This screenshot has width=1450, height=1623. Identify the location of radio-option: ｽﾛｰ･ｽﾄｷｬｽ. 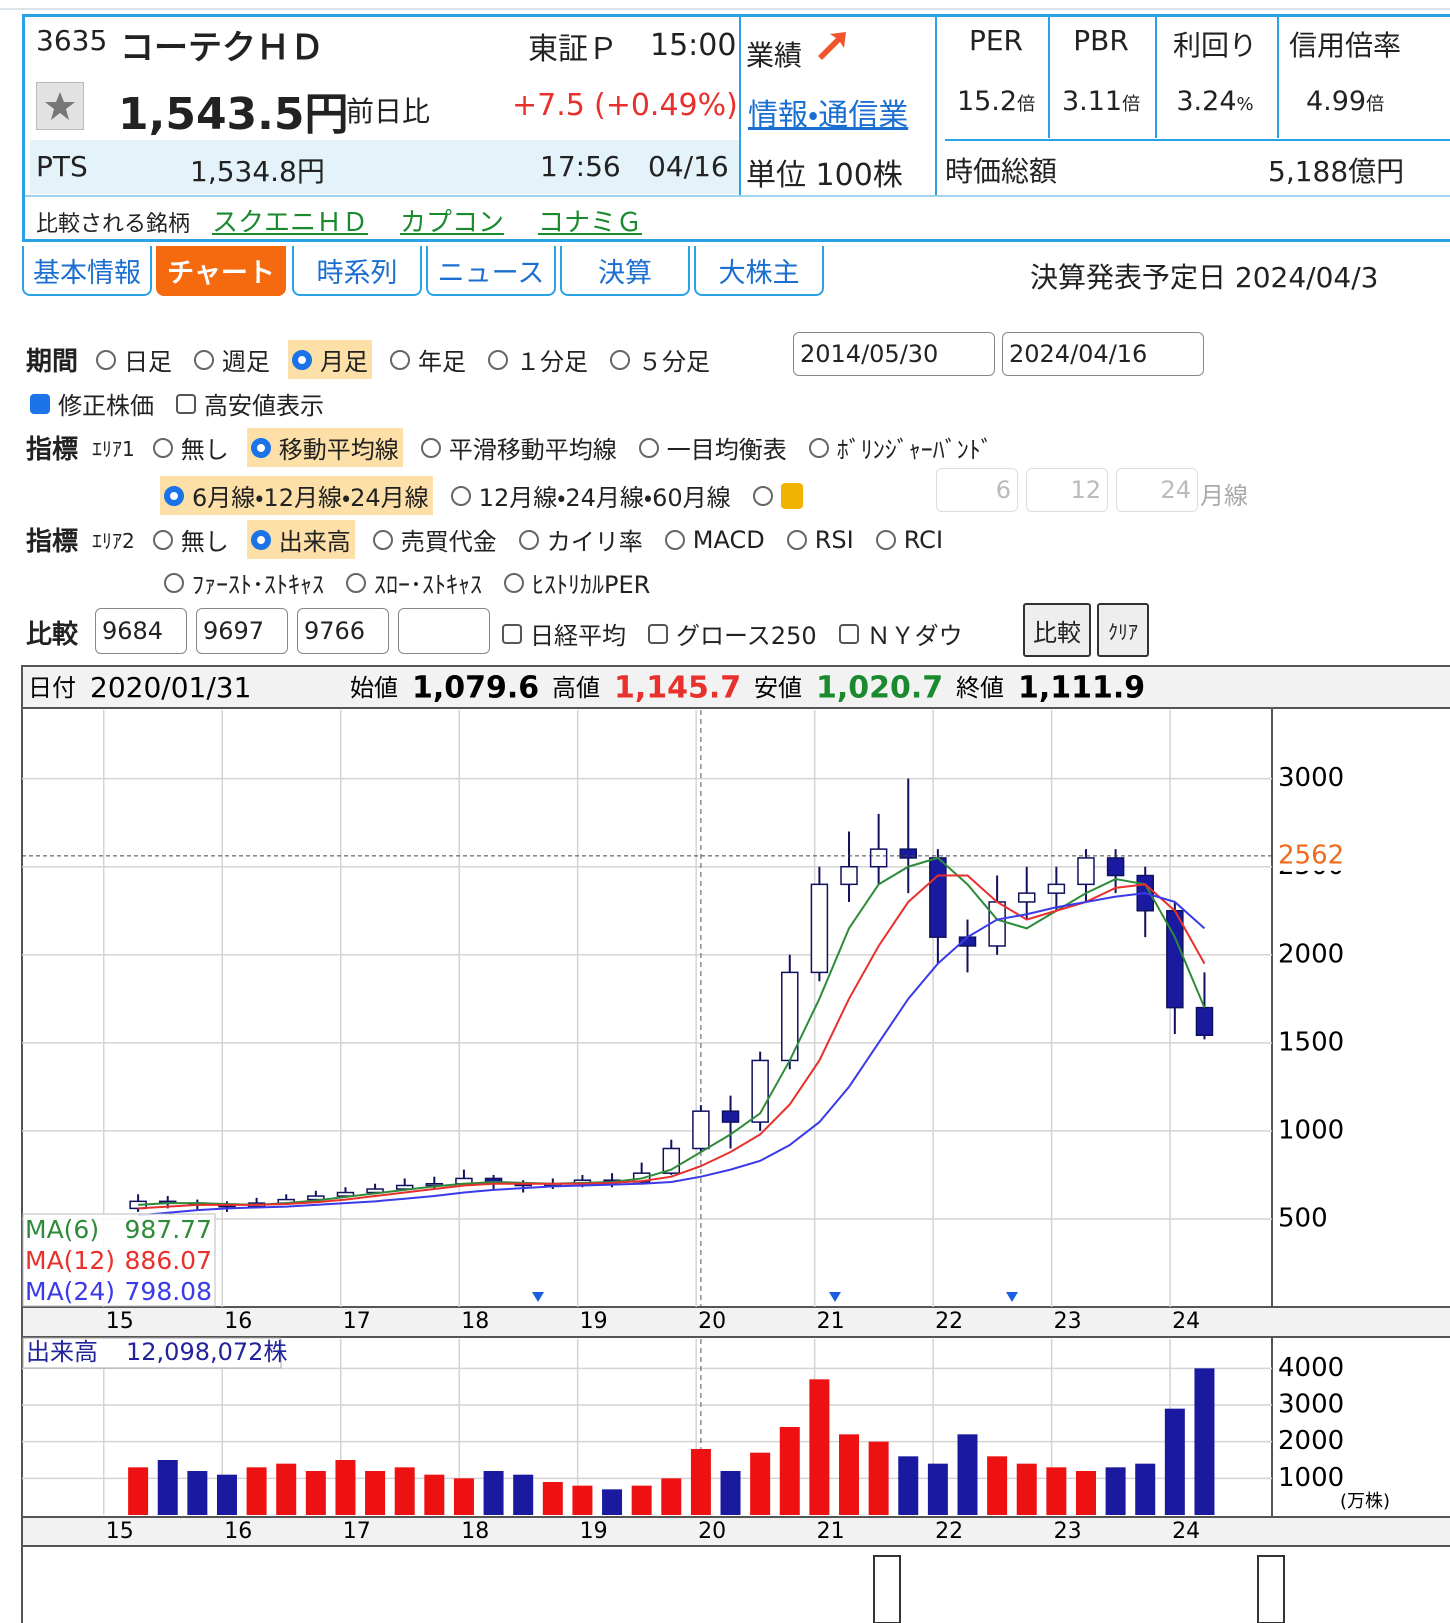
(414, 582).